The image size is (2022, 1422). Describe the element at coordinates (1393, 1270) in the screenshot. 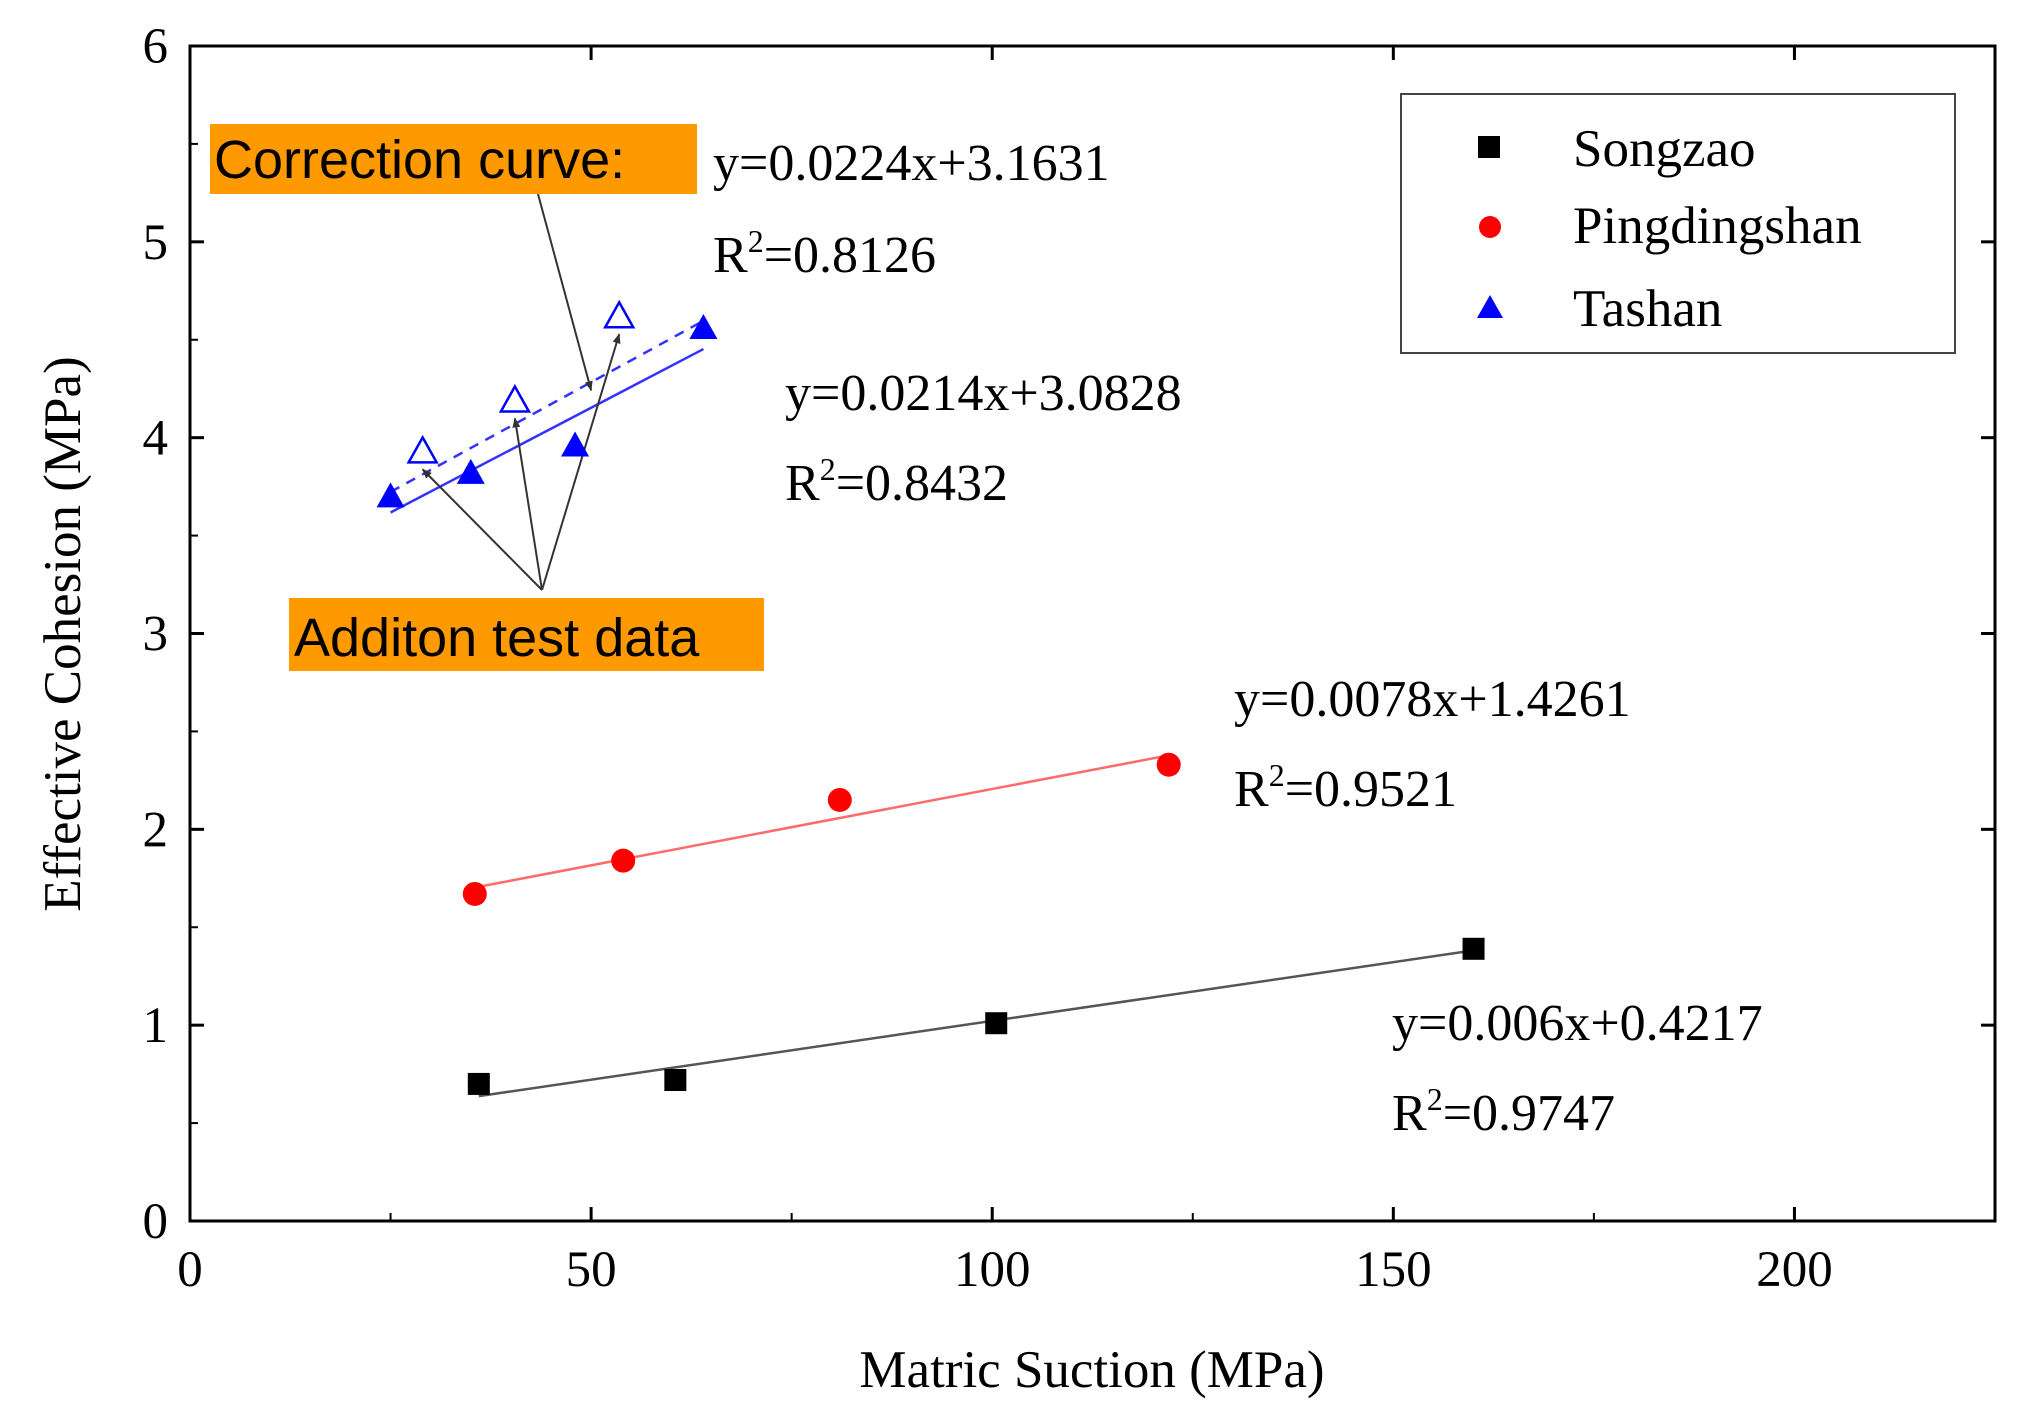

I see `x-tick-label: 150` at that location.